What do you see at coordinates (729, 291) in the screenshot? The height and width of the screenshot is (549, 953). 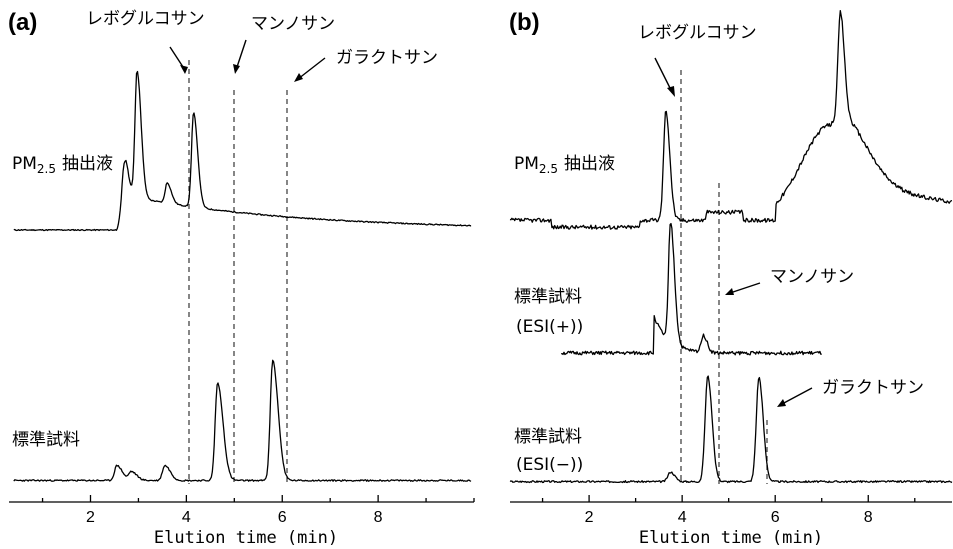 I see `arrowhead-mannosan-b` at bounding box center [729, 291].